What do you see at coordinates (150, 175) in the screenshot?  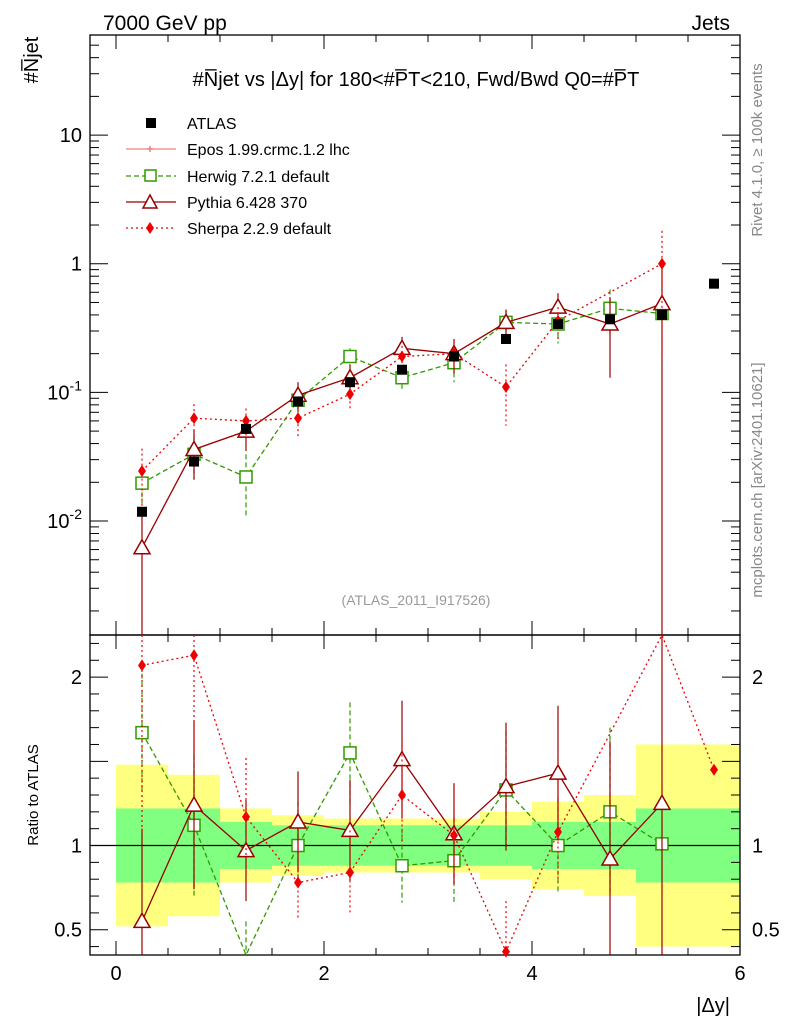 I see `legend-marker-herwig` at bounding box center [150, 175].